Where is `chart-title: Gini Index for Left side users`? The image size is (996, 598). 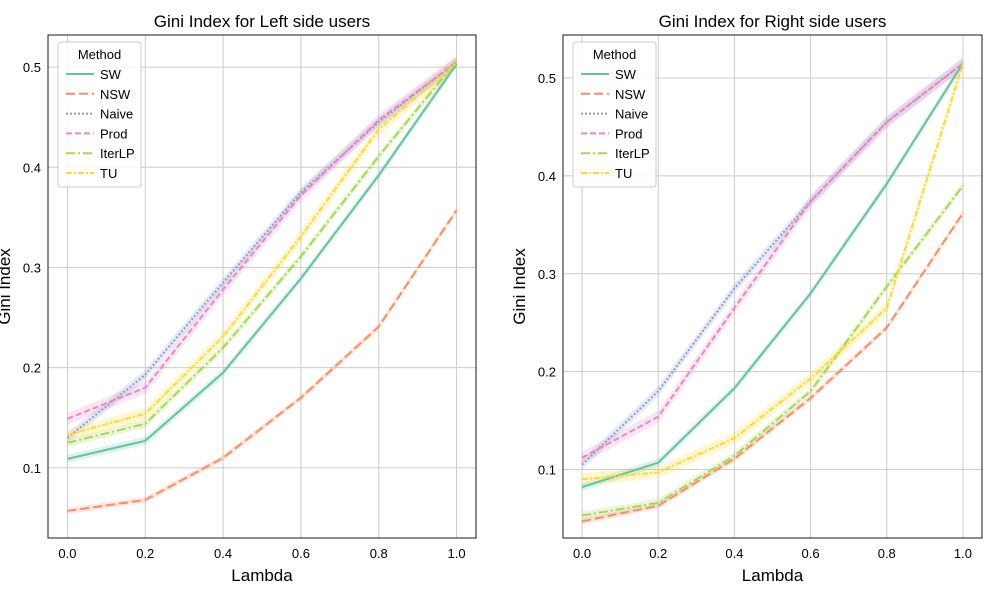
chart-title: Gini Index for Left side users is located at coordinates (262, 21).